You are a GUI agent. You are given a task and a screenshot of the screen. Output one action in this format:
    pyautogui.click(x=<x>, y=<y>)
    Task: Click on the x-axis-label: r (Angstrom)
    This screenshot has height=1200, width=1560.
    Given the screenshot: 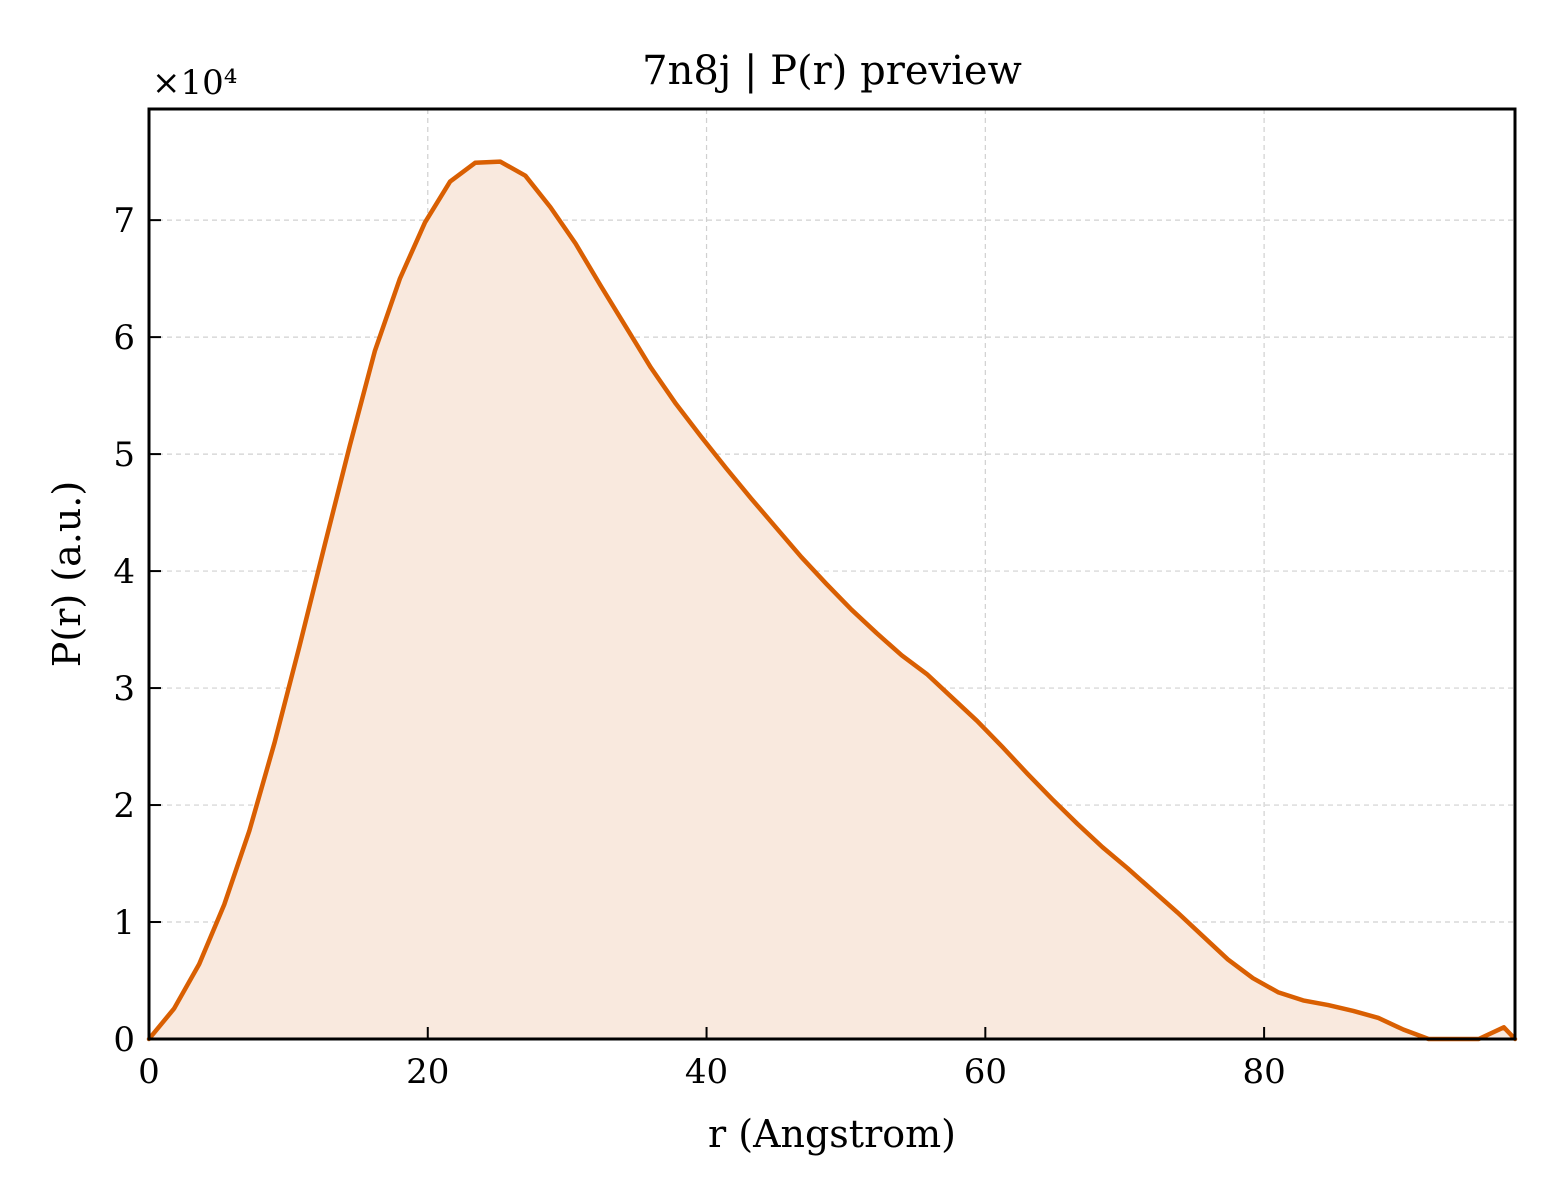 What is the action you would take?
    pyautogui.click(x=832, y=1134)
    